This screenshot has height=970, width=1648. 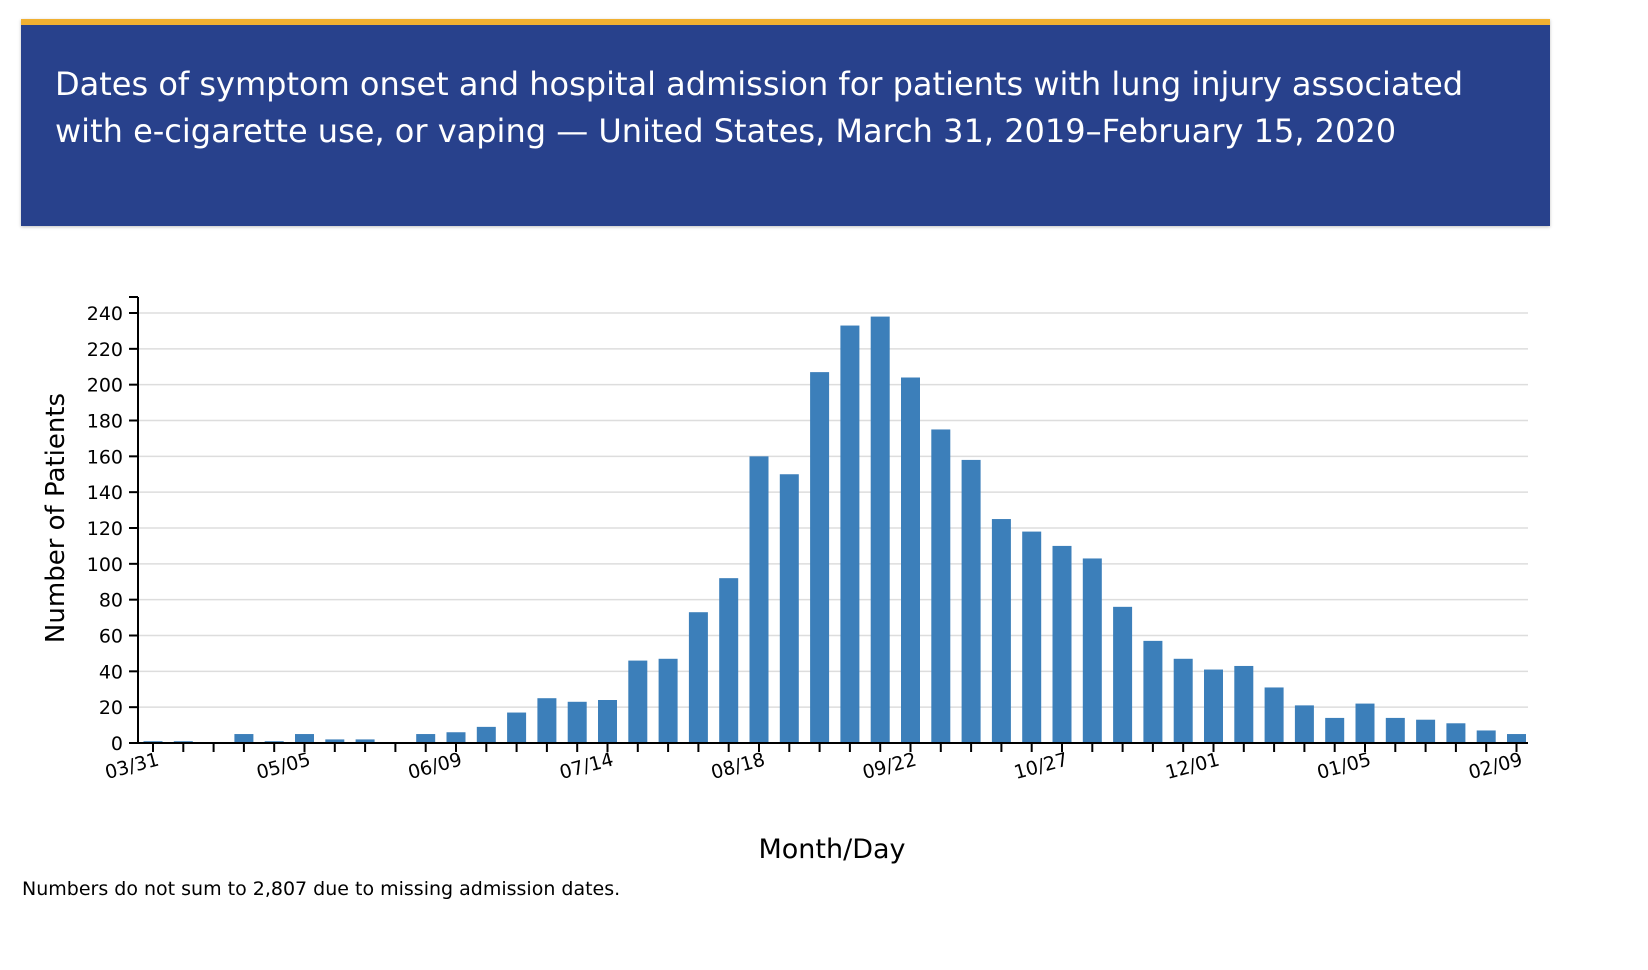 I want to click on y-tick-label: 220, so click(x=105, y=350).